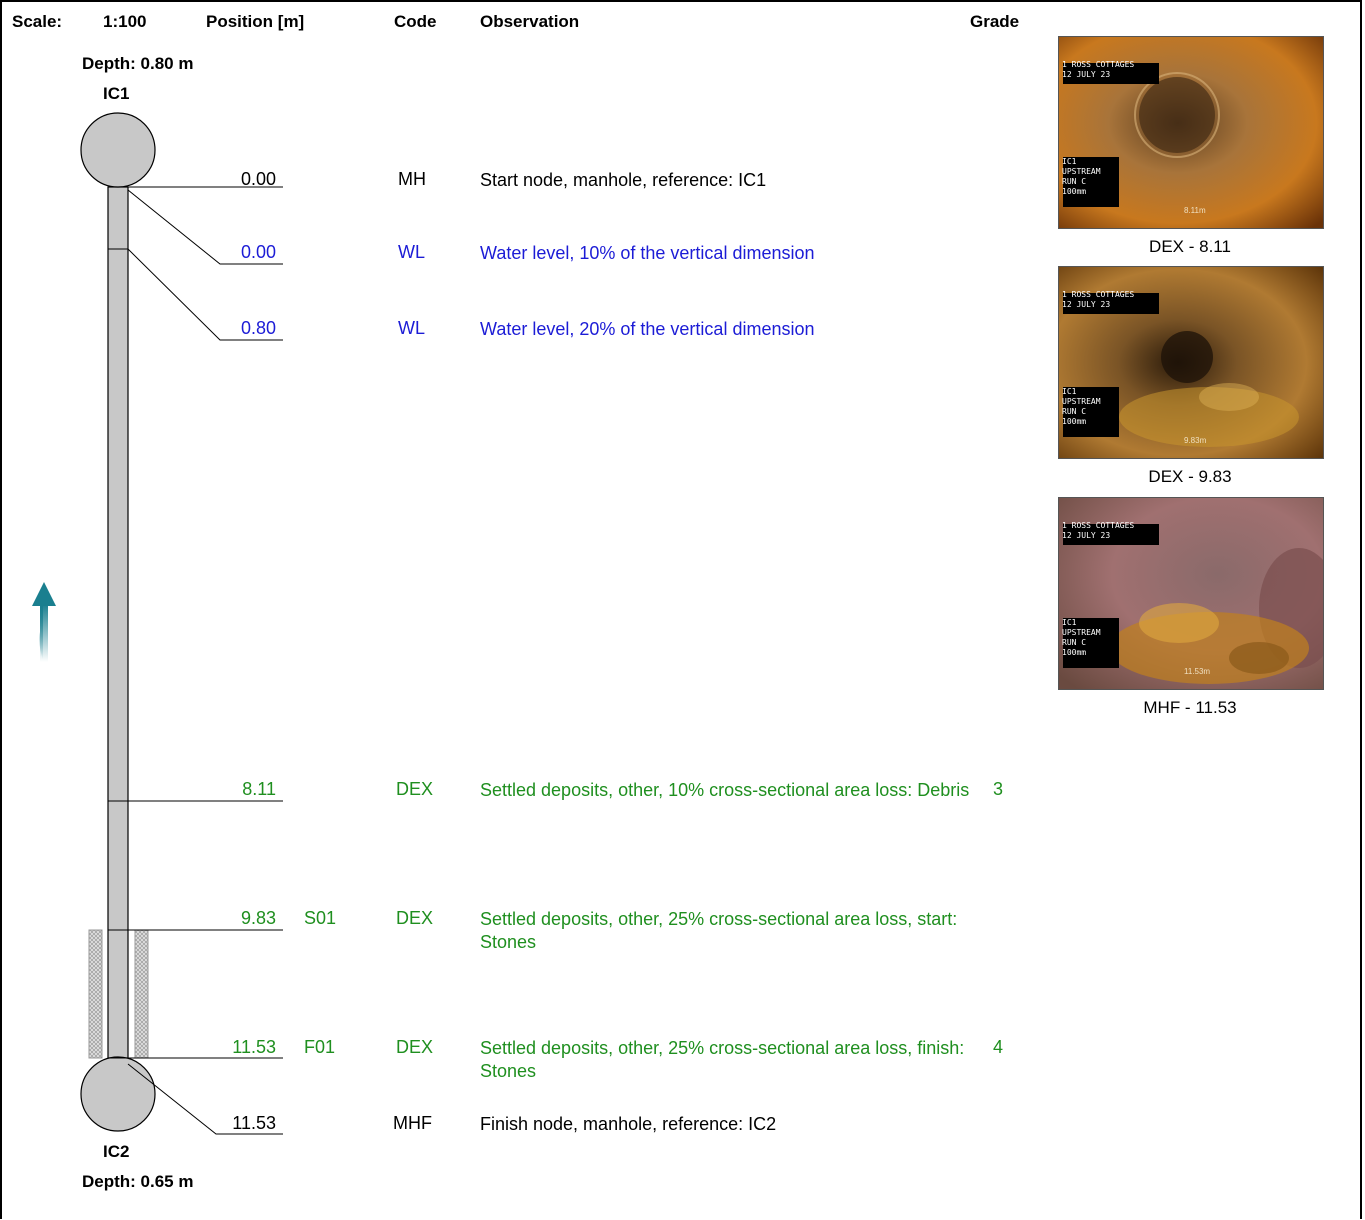 This screenshot has width=1365, height=1220. I want to click on photo-3-distance: 11.53m, so click(1197, 671).